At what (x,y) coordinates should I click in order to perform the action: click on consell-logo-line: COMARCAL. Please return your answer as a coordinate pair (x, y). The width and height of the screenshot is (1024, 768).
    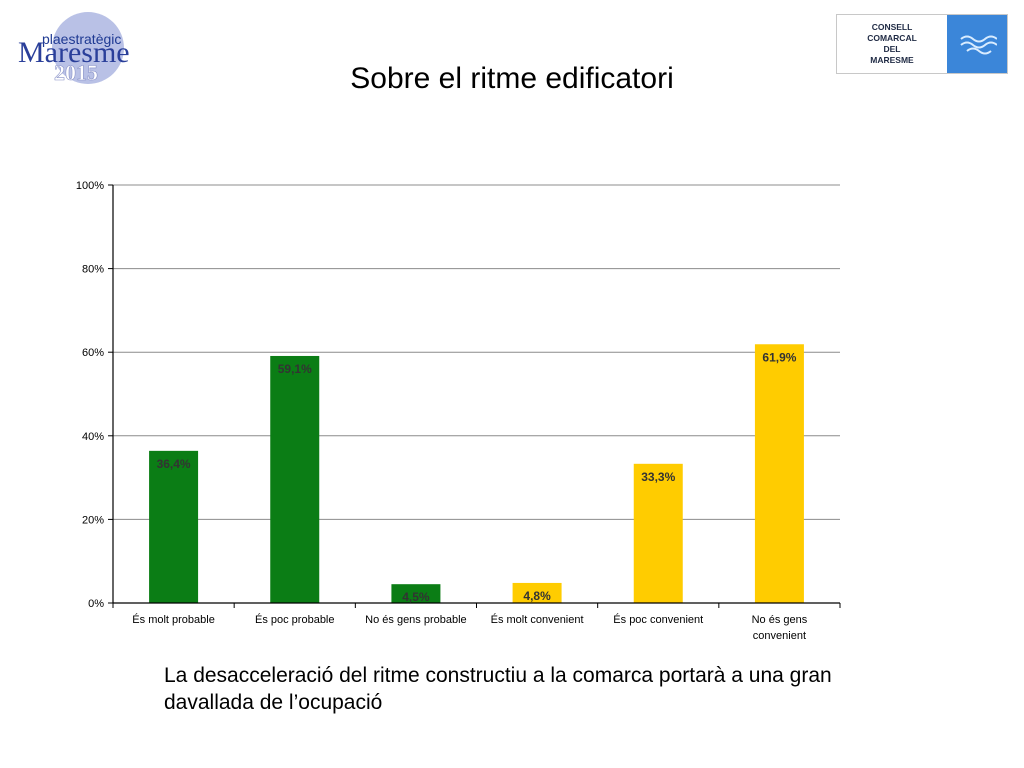
    Looking at the image, I should click on (892, 38).